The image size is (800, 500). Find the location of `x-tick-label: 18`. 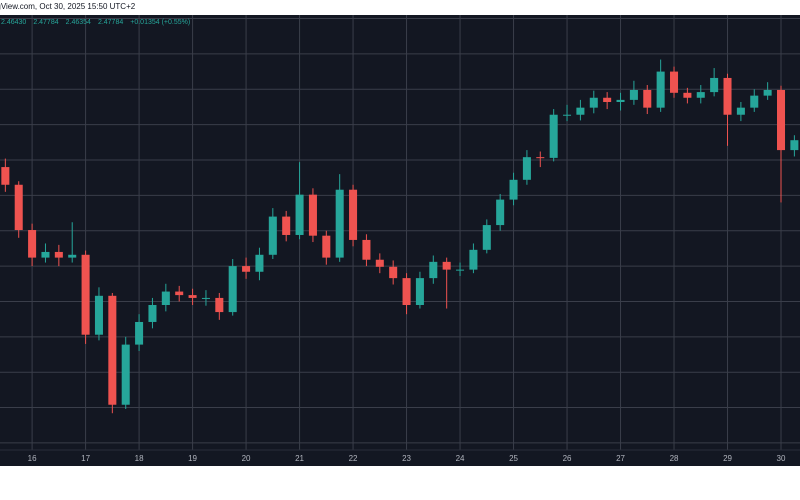

x-tick-label: 18 is located at coordinates (139, 458).